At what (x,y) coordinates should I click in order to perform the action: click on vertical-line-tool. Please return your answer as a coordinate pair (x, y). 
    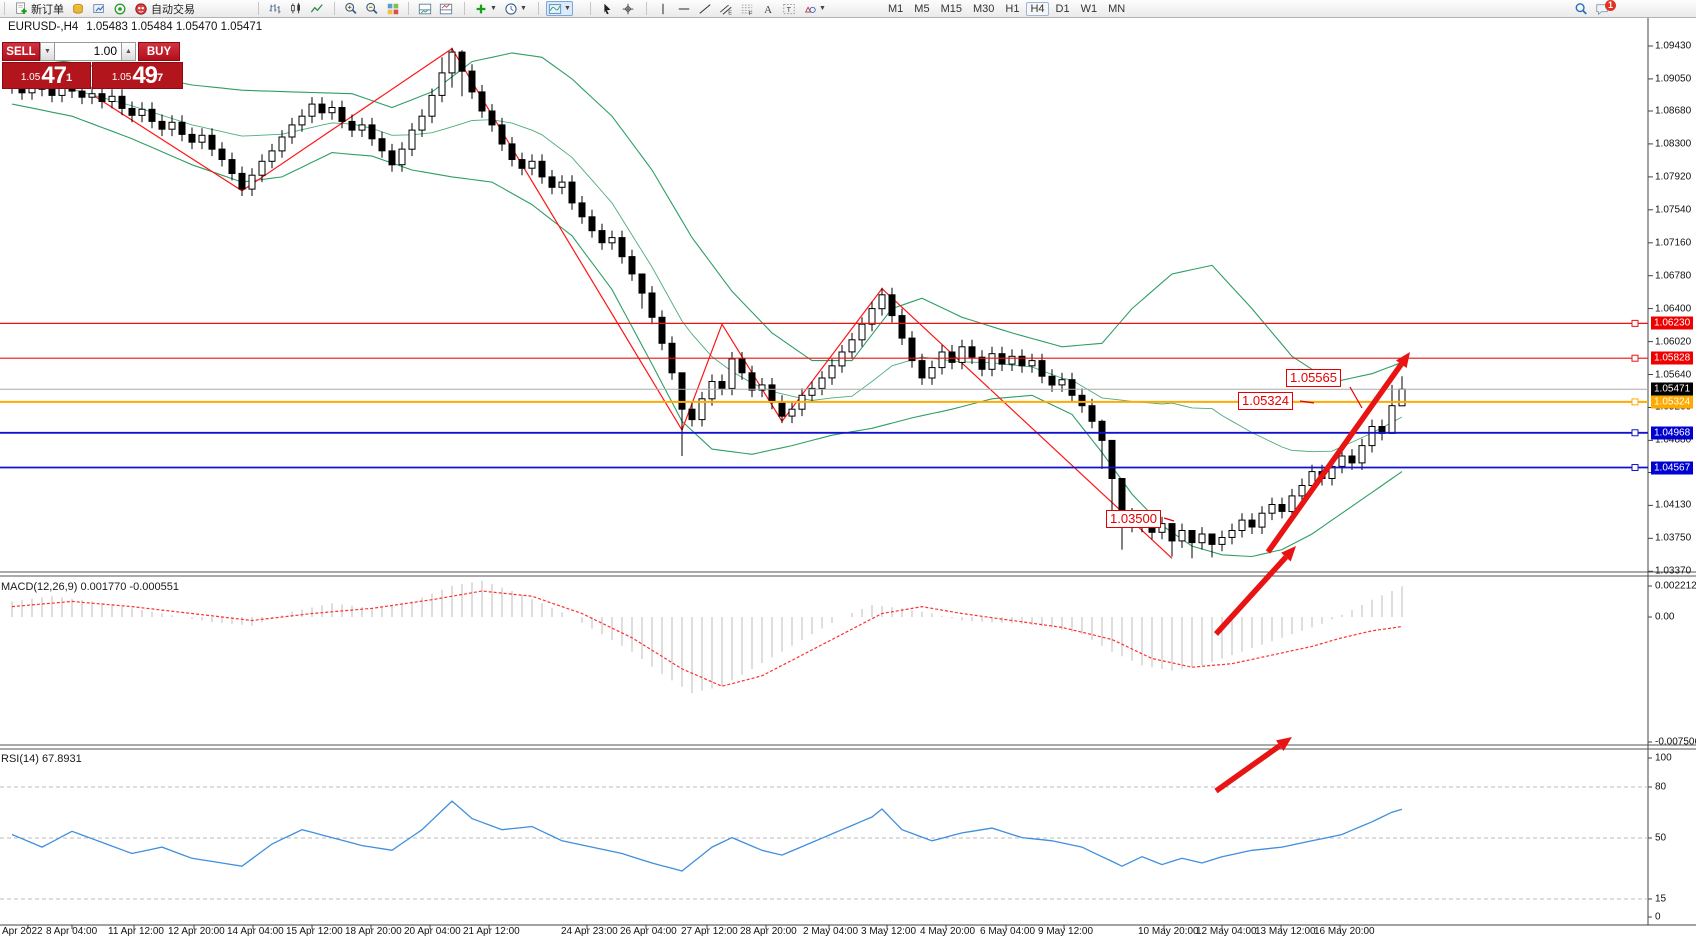
    Looking at the image, I should click on (663, 8).